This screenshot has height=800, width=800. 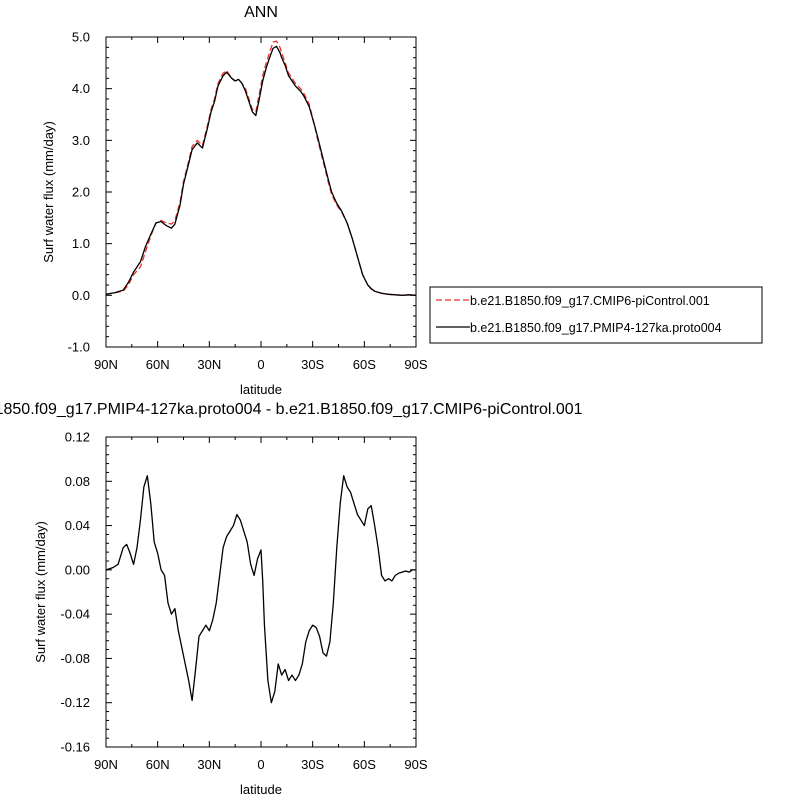 I want to click on bottom-y-tick-label: -0.12, so click(x=75, y=702).